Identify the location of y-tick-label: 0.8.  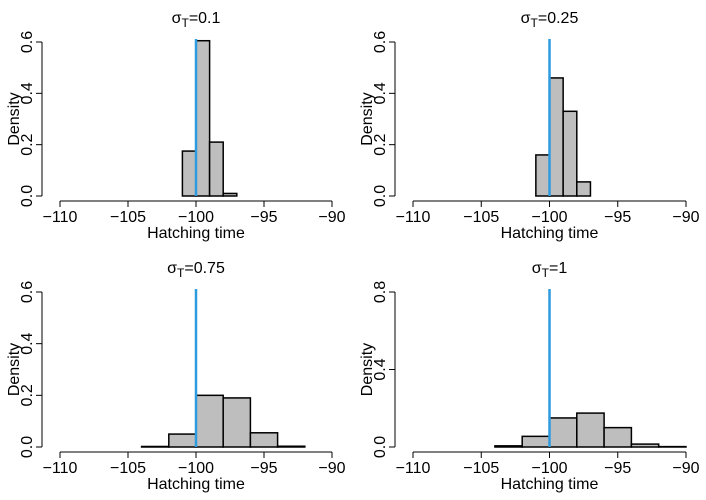
(380, 292).